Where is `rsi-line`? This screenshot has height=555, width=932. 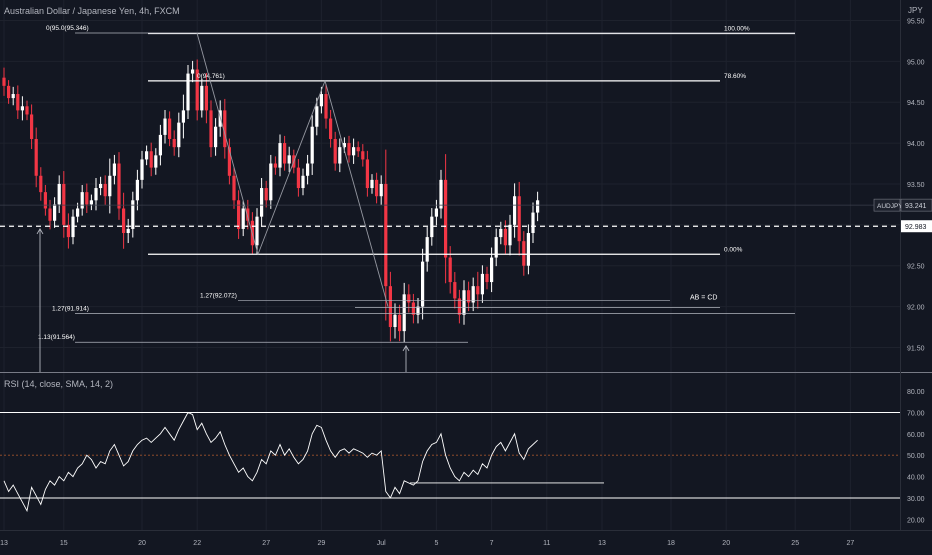
rsi-line is located at coordinates (270, 462).